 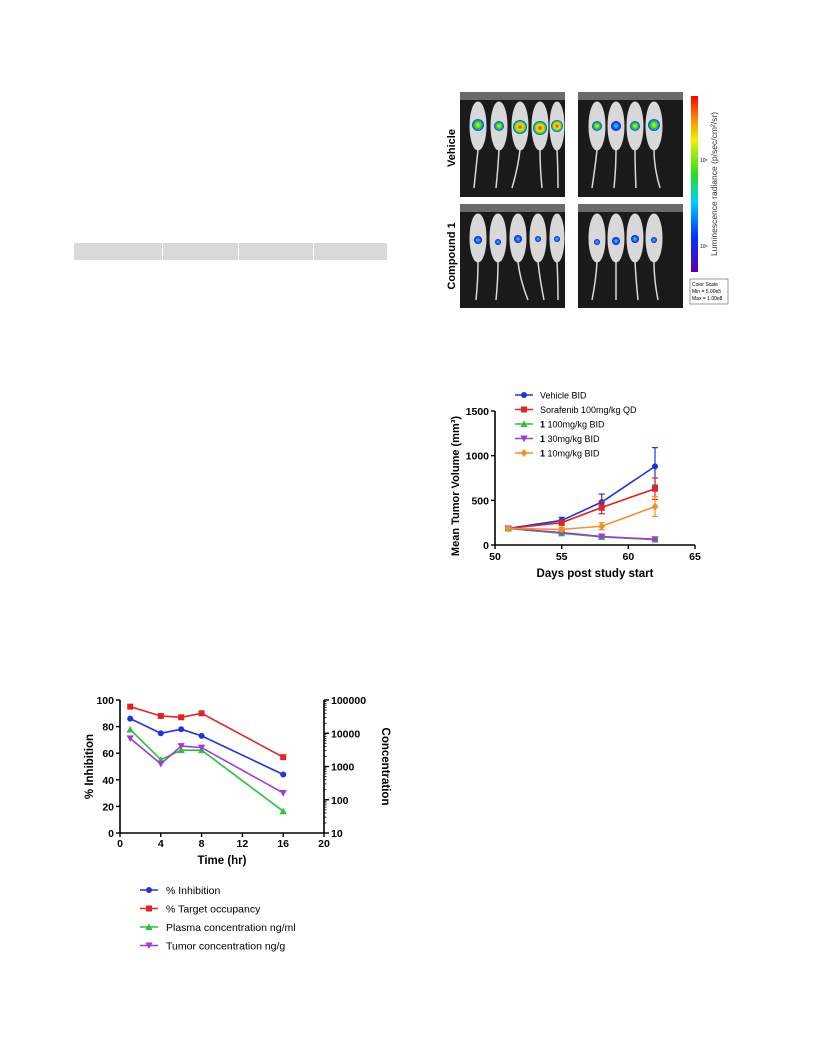 I want to click on legend-label: Tumor concentration ng/g, so click(x=225, y=947).